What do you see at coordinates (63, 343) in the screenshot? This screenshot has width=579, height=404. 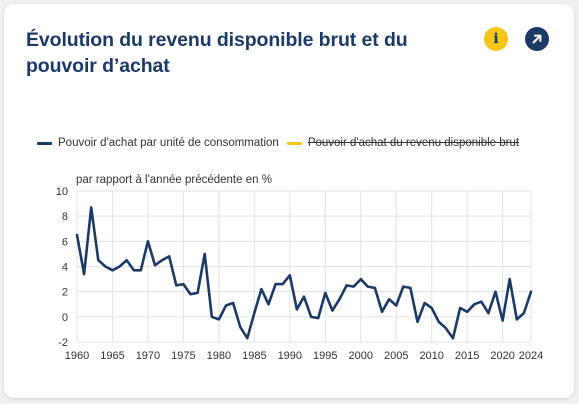 I see `y-tick-label: -2` at bounding box center [63, 343].